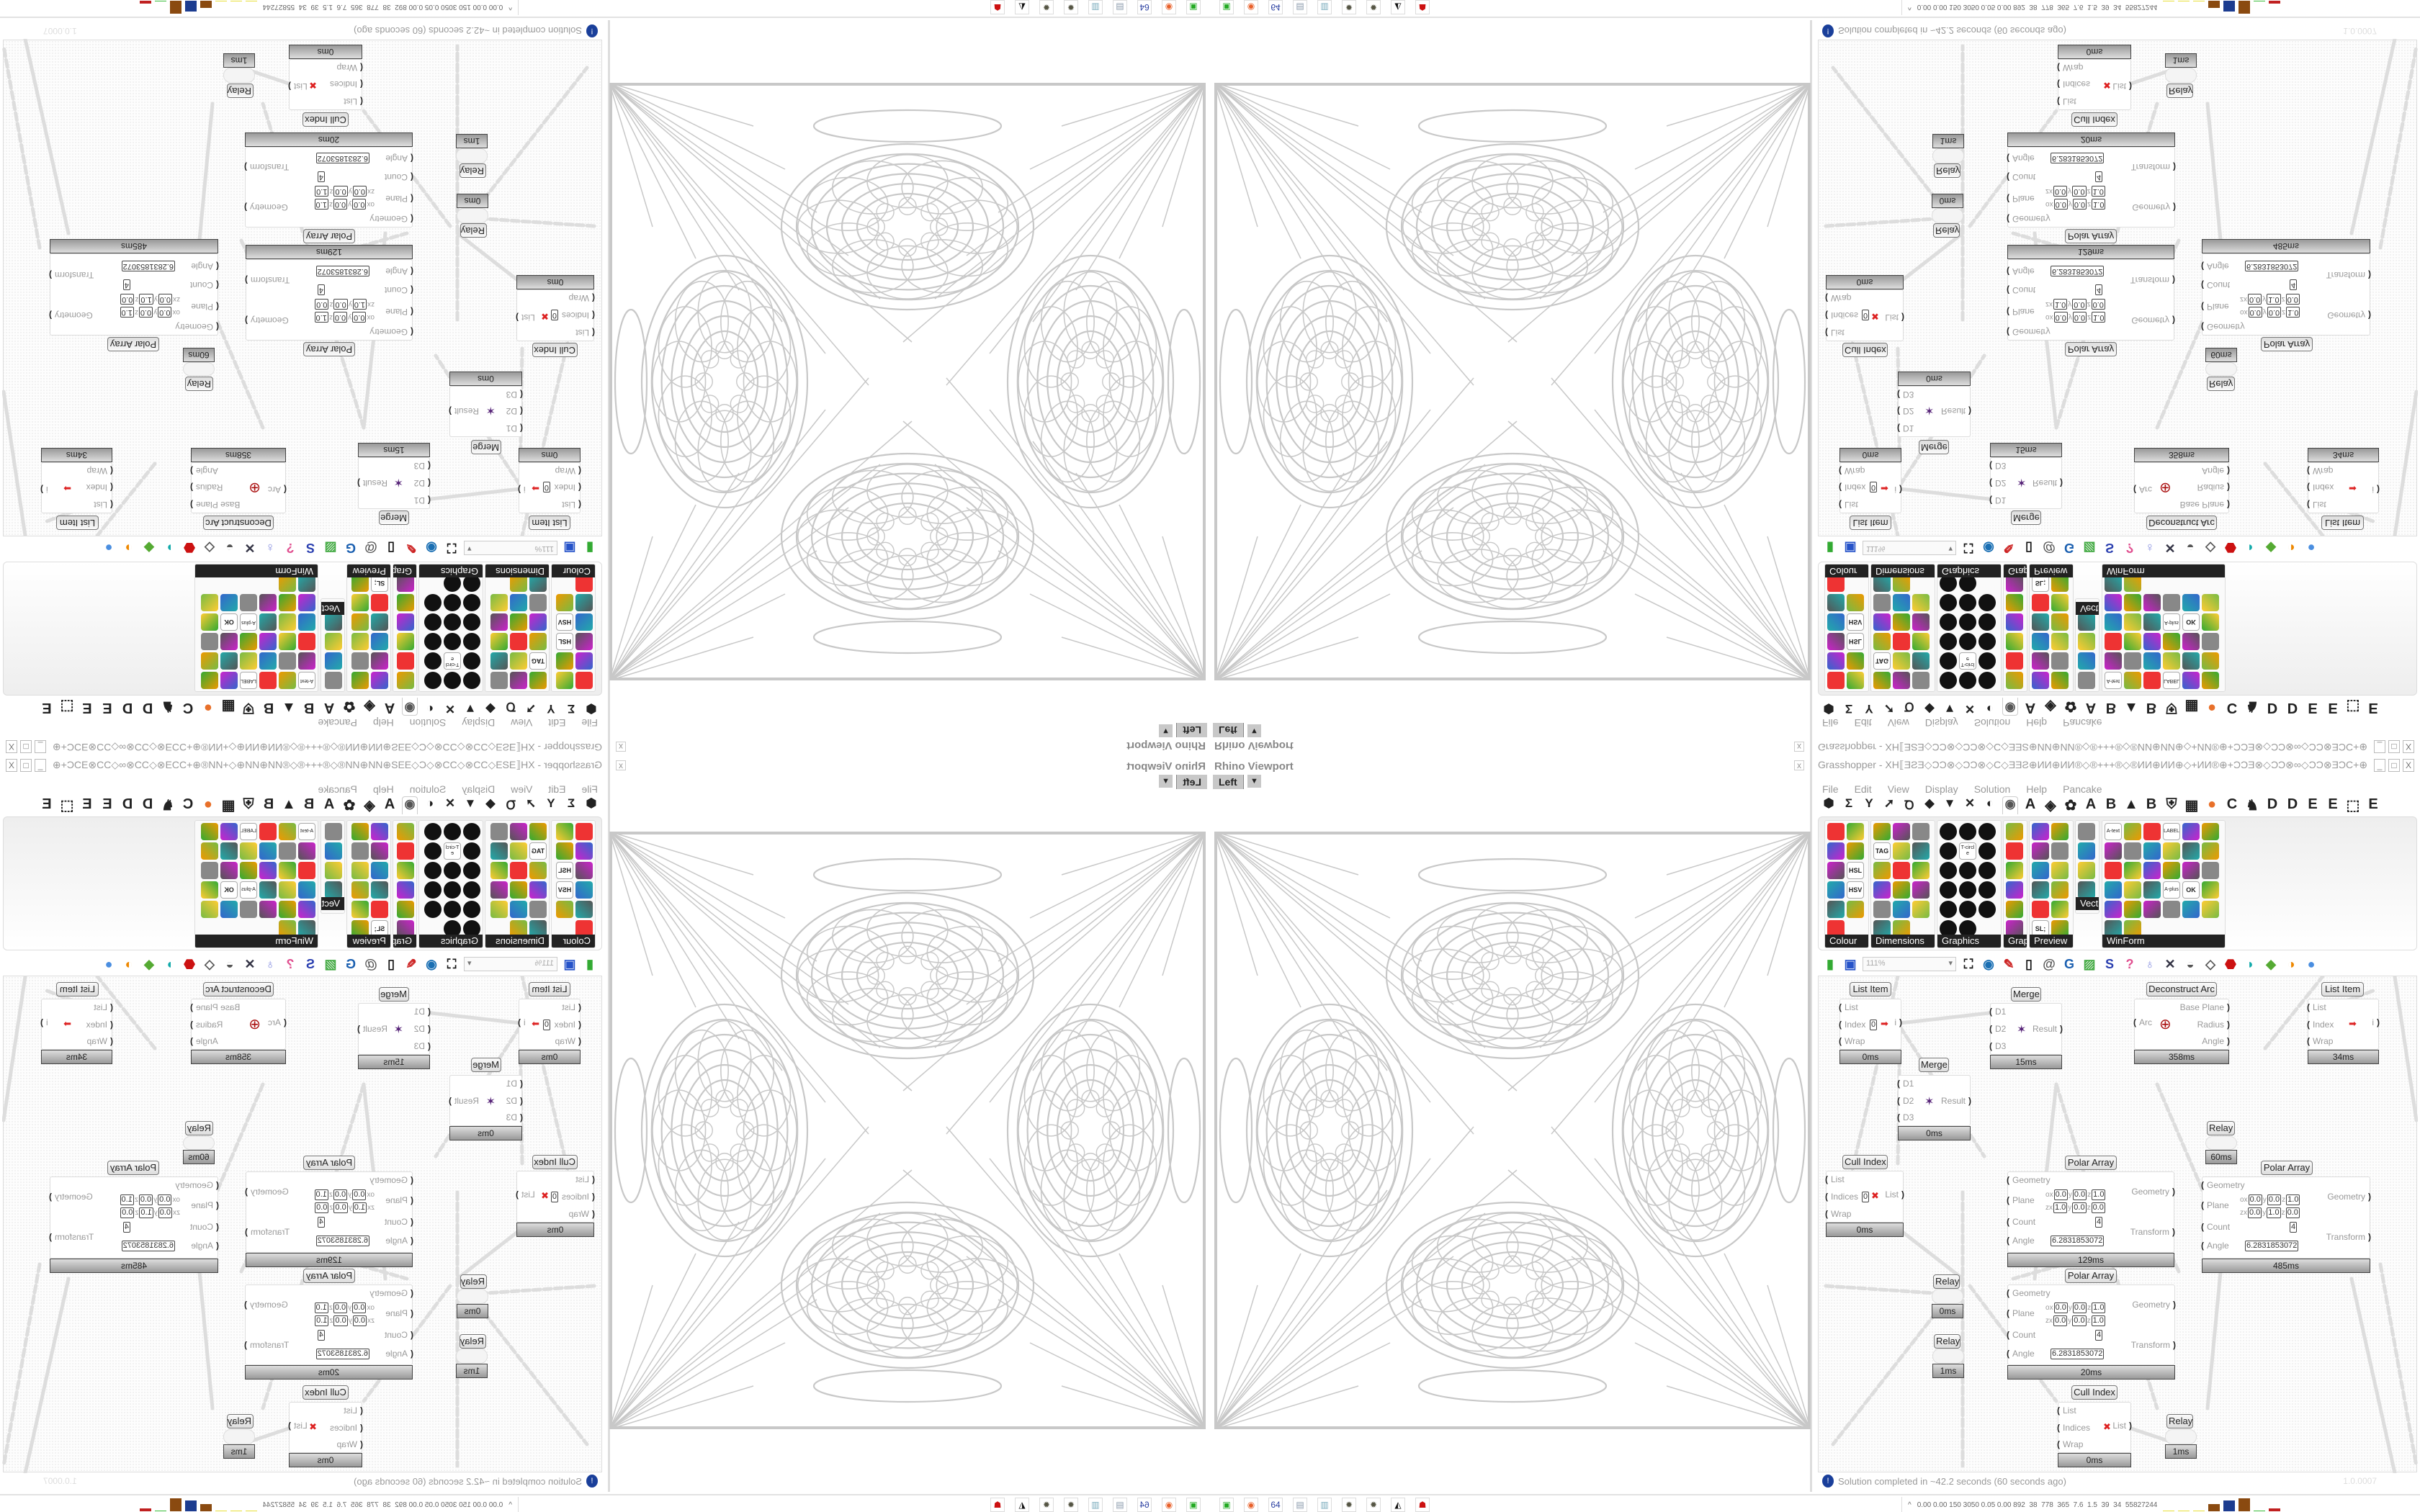 This screenshot has height=1512, width=2420. I want to click on line-dimension-icon, so click(1901, 851).